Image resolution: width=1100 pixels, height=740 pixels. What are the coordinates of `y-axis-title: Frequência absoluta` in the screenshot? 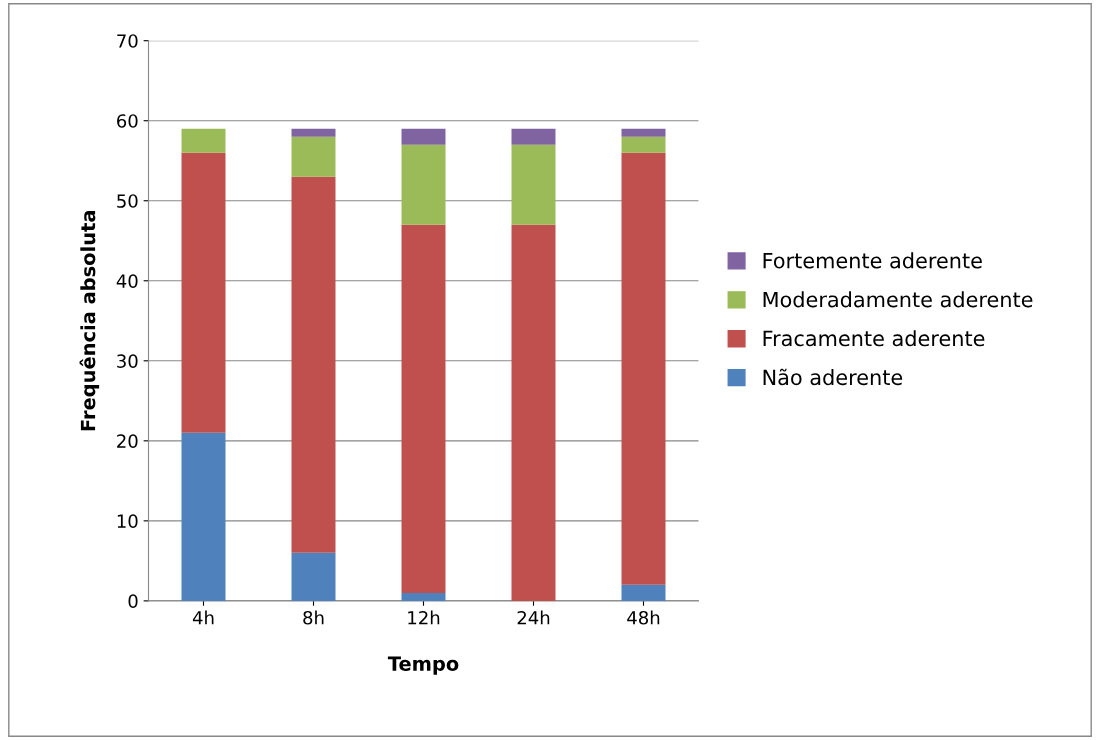 It's located at (89, 321).